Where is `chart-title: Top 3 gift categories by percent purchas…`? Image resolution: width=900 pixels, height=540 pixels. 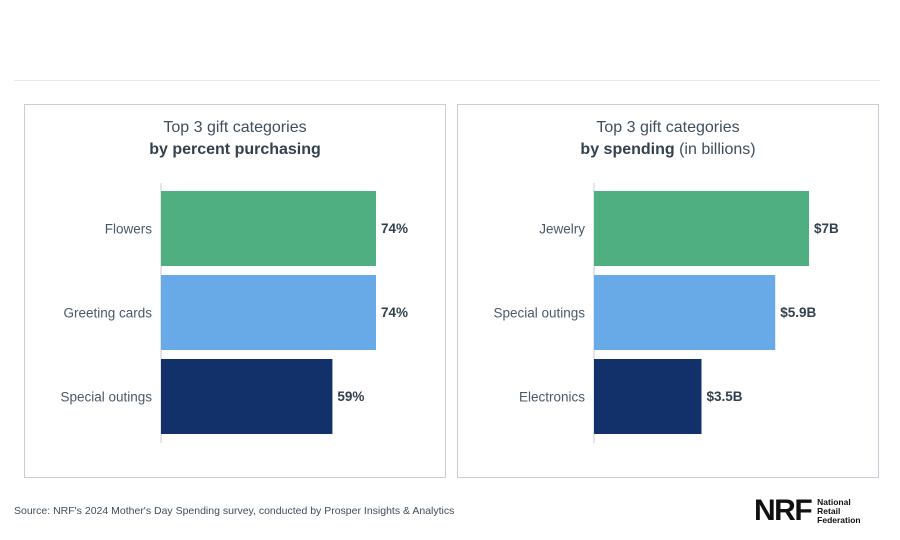
chart-title: Top 3 gift categories by percent purchas… is located at coordinates (235, 139).